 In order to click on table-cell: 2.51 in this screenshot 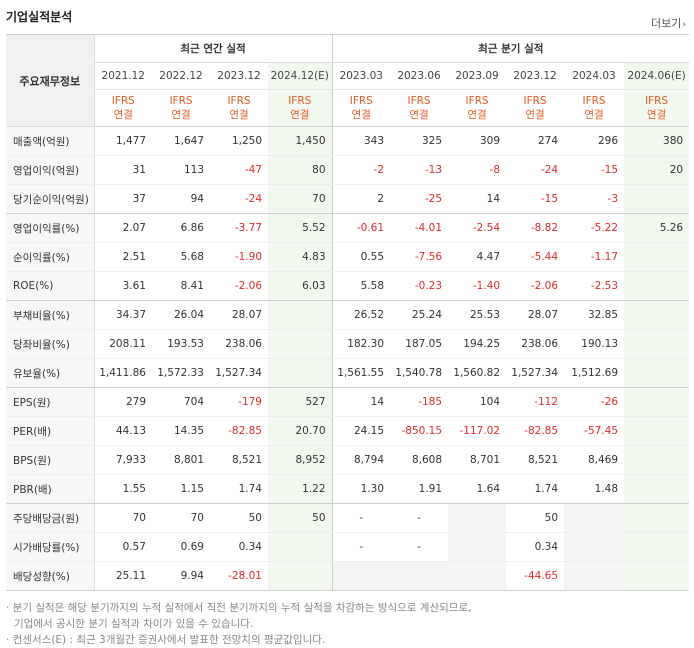, I will do `click(123, 257)`.